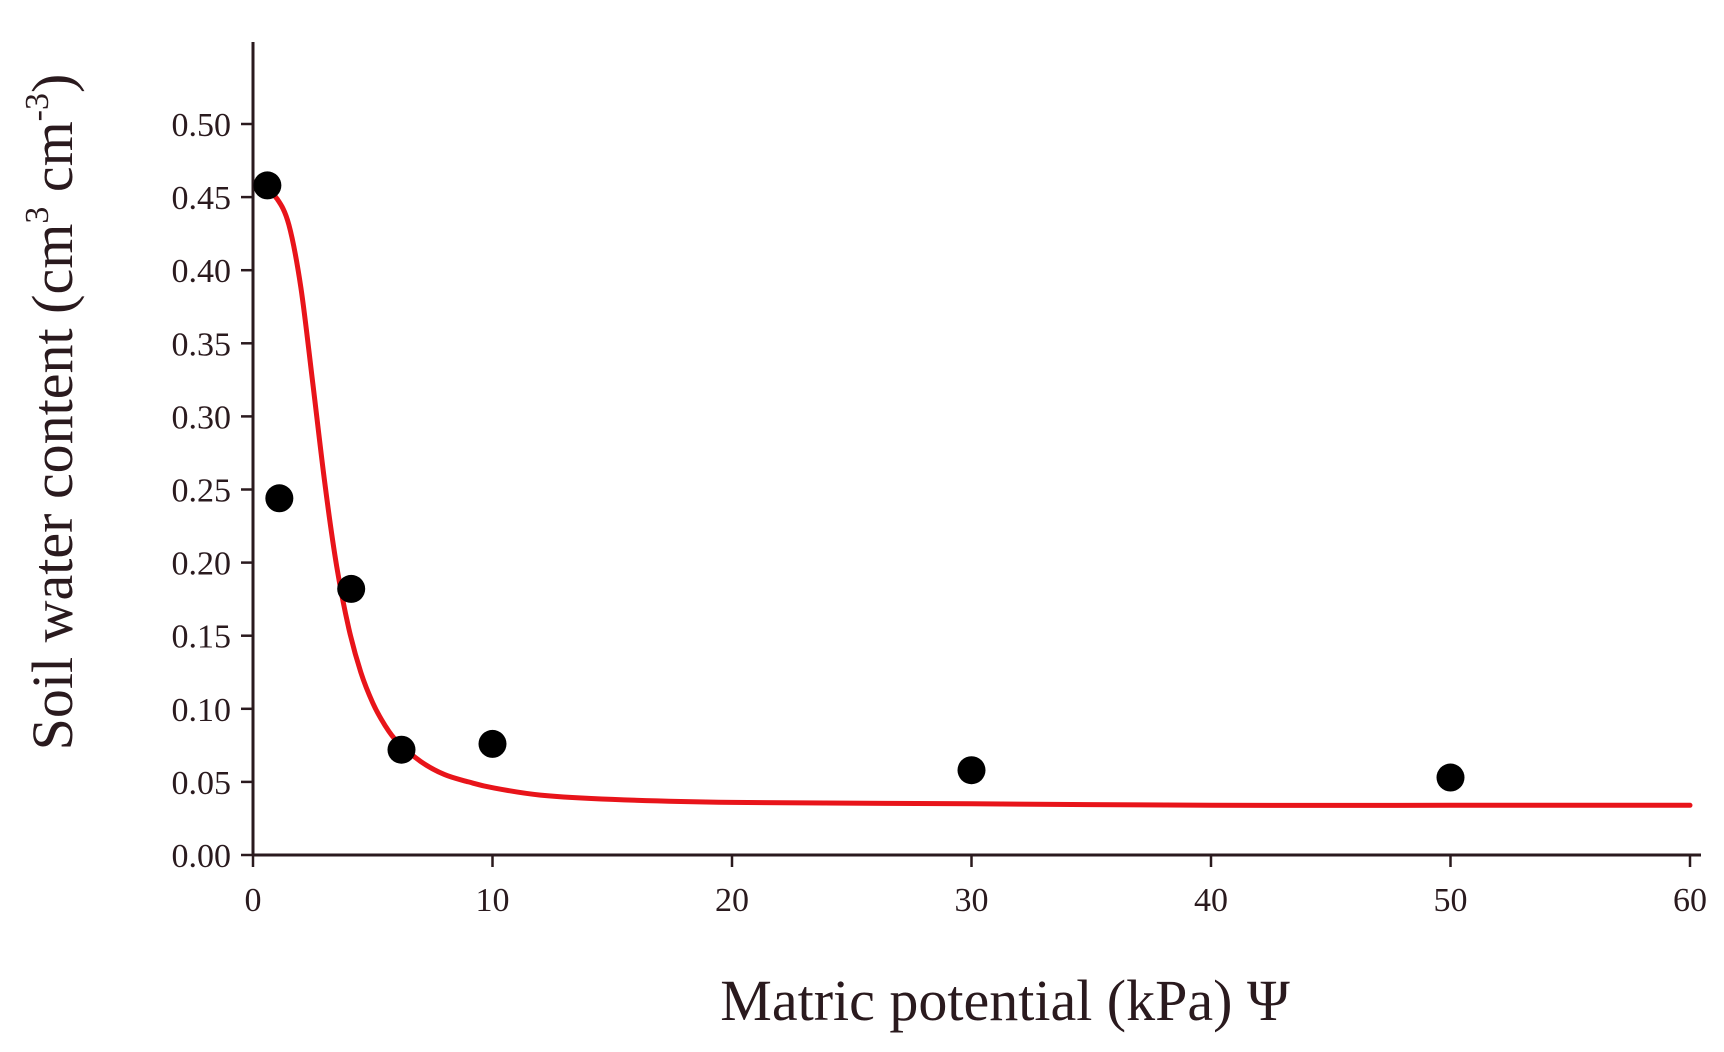 This screenshot has height=1052, width=1724. What do you see at coordinates (202, 710) in the screenshot?
I see `y-tick-label: 0.10` at bounding box center [202, 710].